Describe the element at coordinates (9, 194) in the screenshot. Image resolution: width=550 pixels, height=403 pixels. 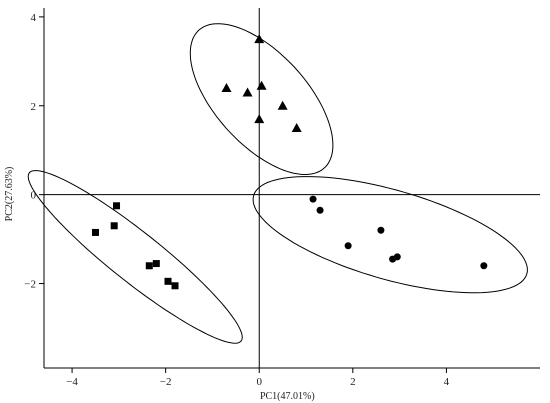
I see `y-axis-label: PC2(27.63%)` at that location.